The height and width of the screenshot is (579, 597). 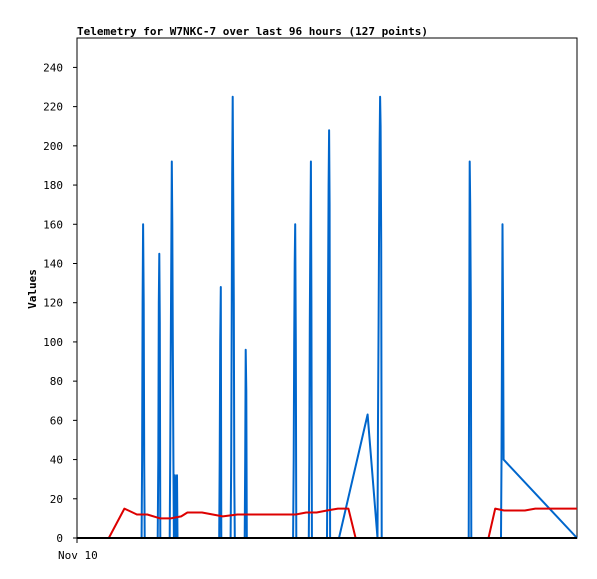 I want to click on y-tick-label: 180, so click(x=53, y=185).